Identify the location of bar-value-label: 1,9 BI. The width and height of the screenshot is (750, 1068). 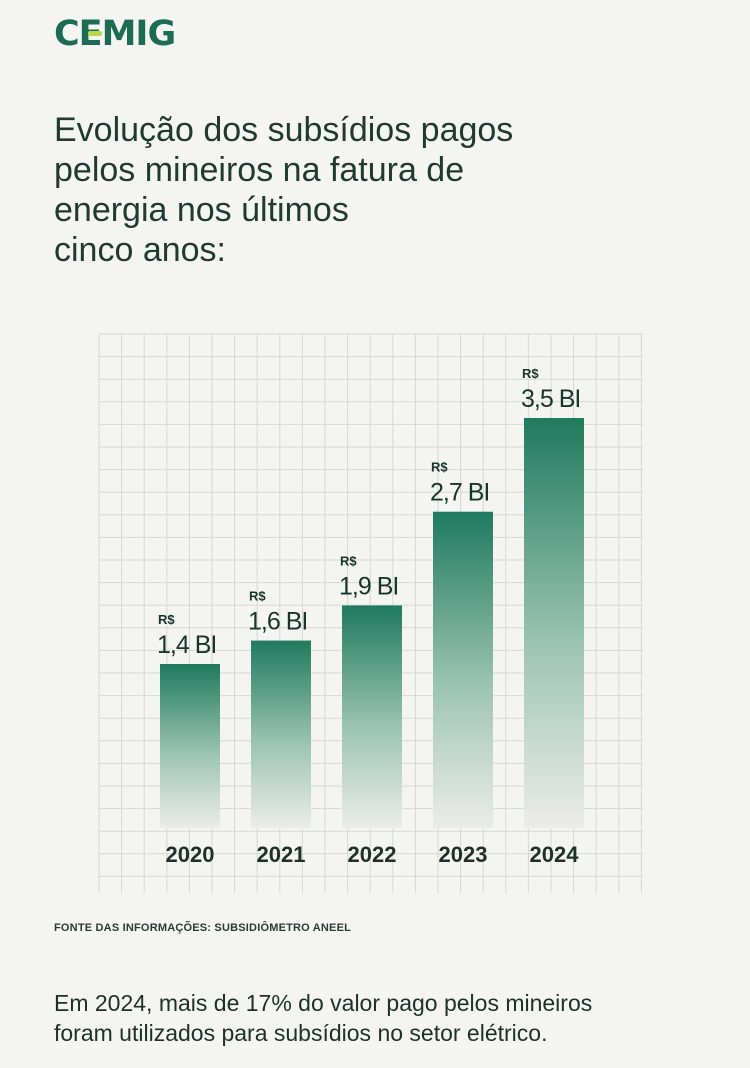
(368, 586).